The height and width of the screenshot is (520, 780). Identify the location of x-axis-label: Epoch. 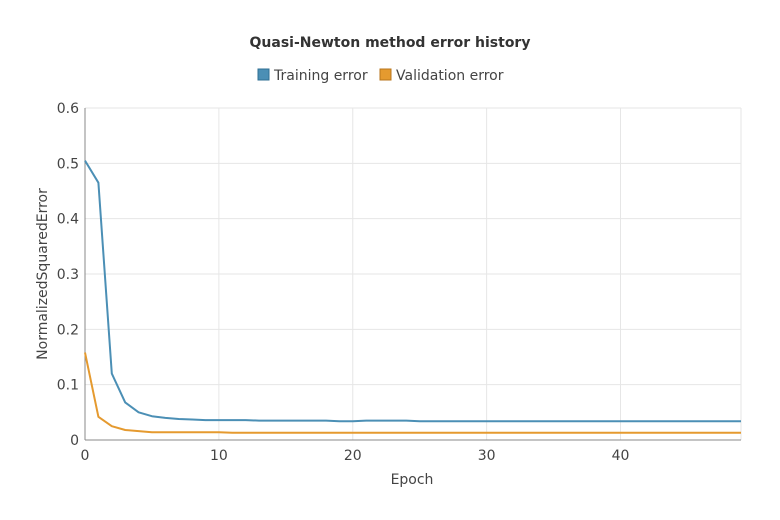
(412, 480).